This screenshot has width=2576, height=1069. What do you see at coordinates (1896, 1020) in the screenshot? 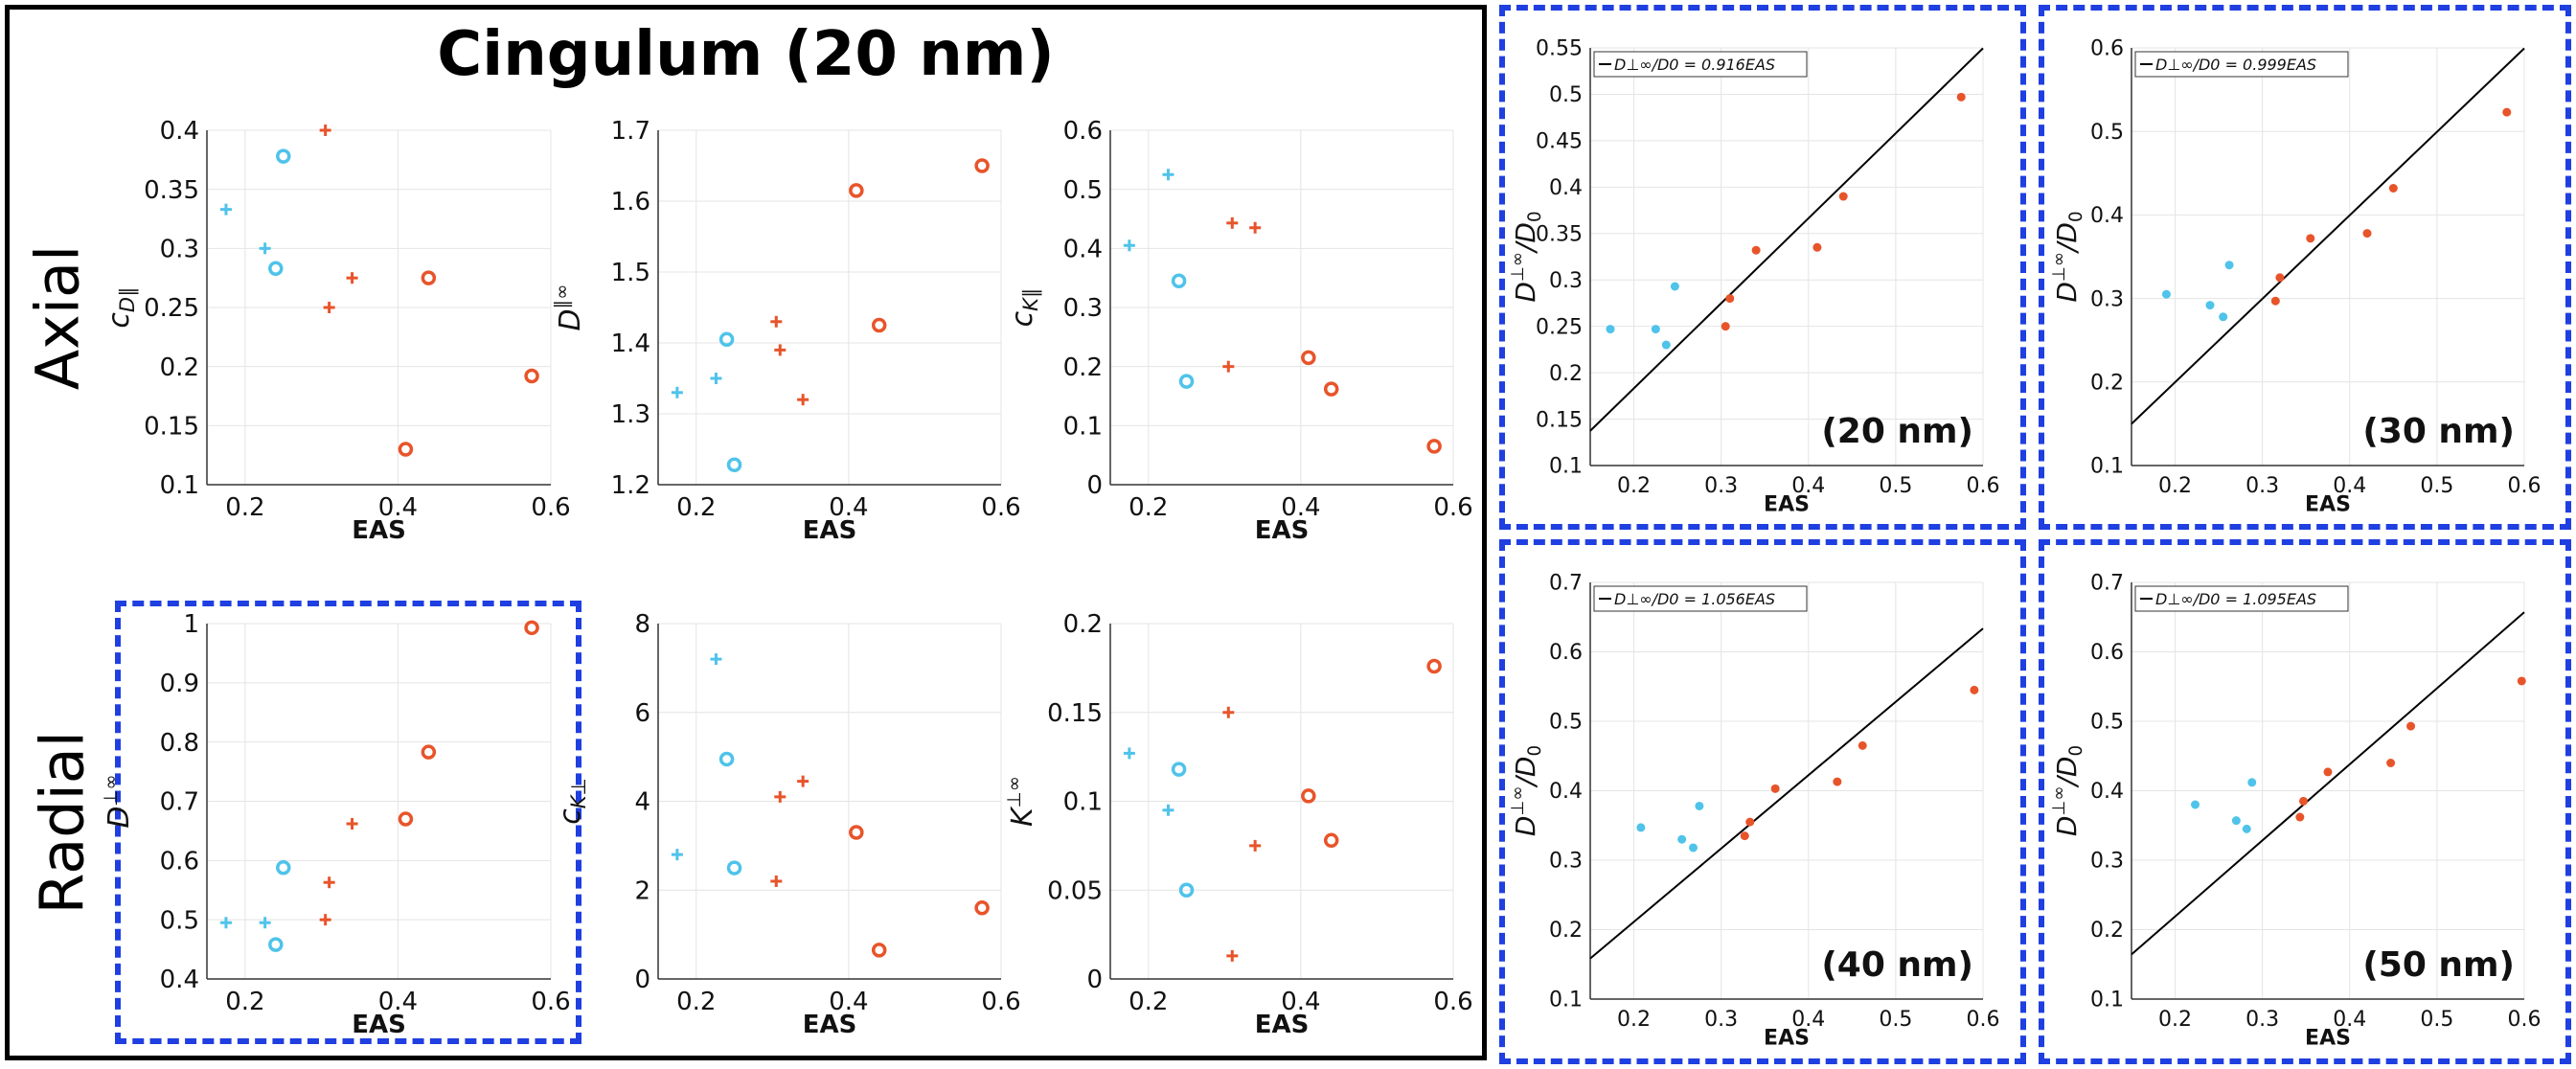
I see `x-tick-label: 0.5` at bounding box center [1896, 1020].